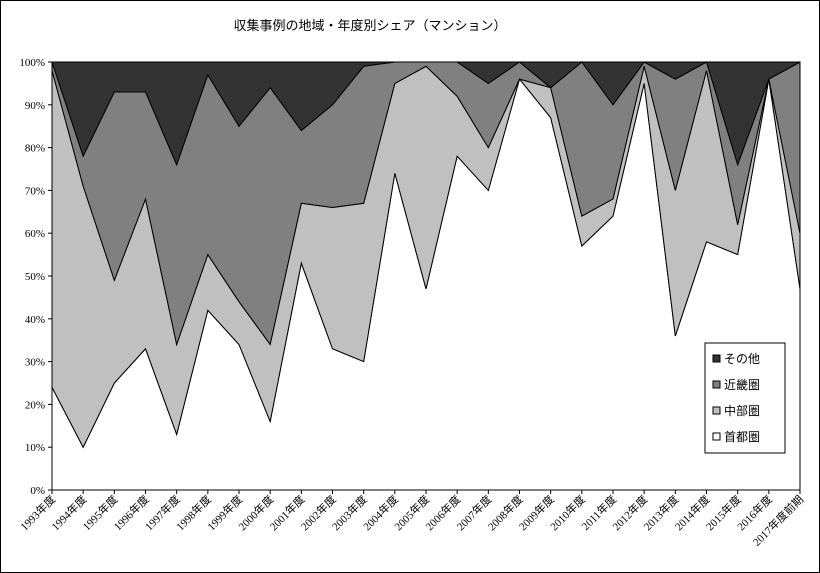 The height and width of the screenshot is (573, 820). Describe the element at coordinates (35, 191) in the screenshot. I see `y-tick-label: 70%` at that location.